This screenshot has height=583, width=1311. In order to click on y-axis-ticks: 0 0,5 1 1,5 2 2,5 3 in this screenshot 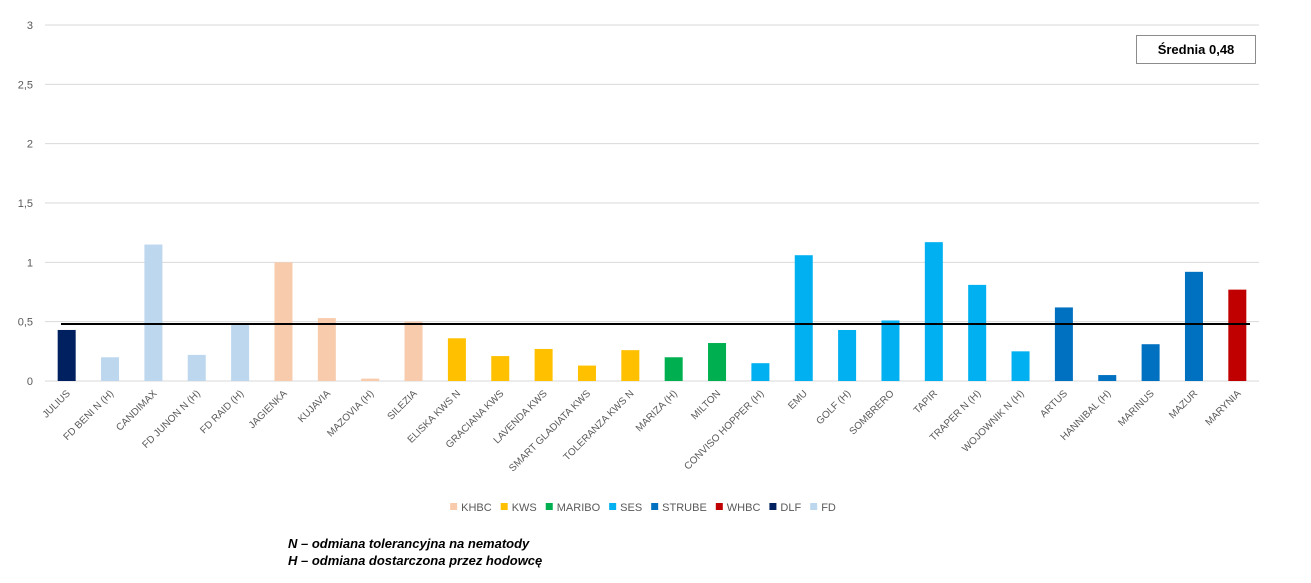, I will do `click(25, 204)`.